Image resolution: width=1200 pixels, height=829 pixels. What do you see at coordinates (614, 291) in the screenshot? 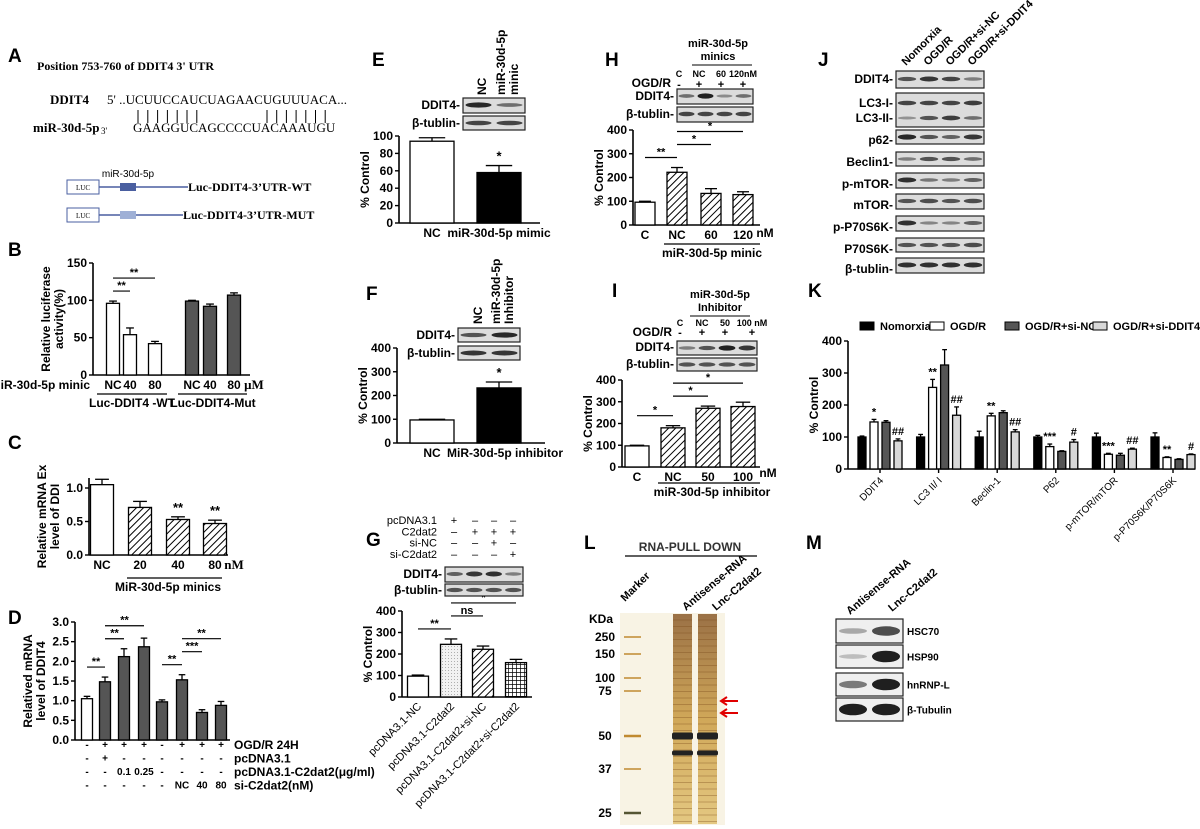
I see `panel-label-i: I` at bounding box center [614, 291].